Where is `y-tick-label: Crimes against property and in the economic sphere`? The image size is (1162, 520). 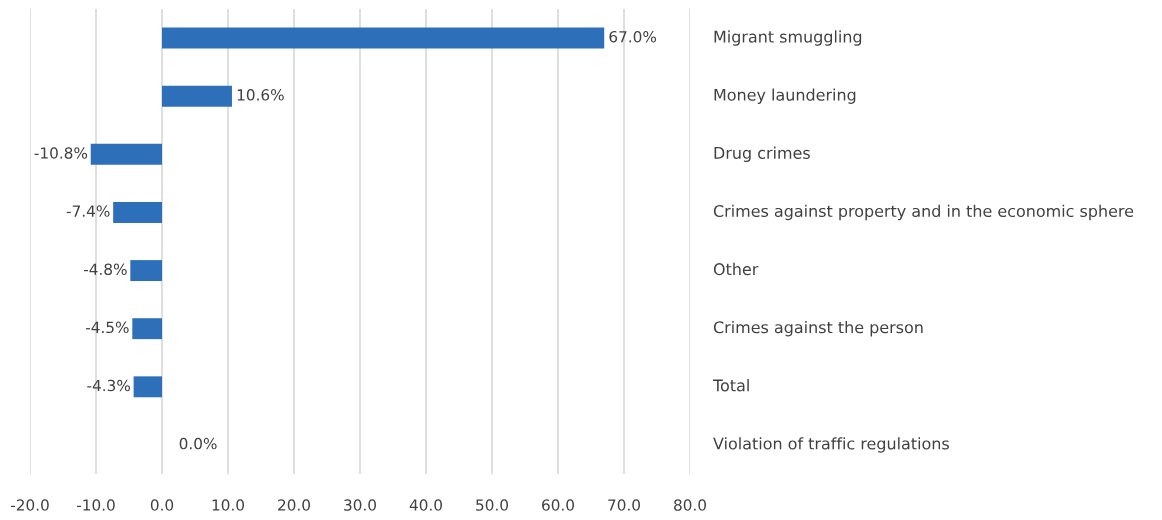 y-tick-label: Crimes against property and in the economic sphere is located at coordinates (923, 212).